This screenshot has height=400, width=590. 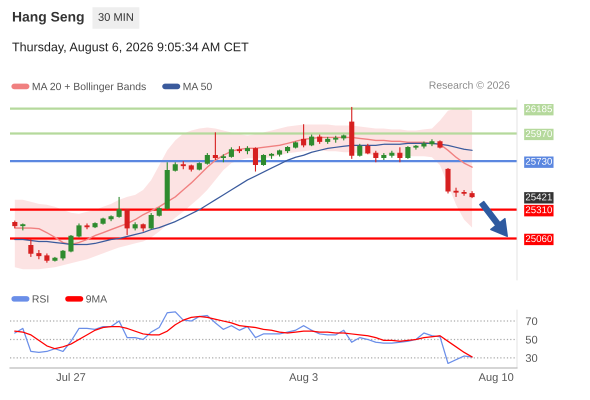 What do you see at coordinates (470, 85) in the screenshot?
I see `text: Research © 2026` at bounding box center [470, 85].